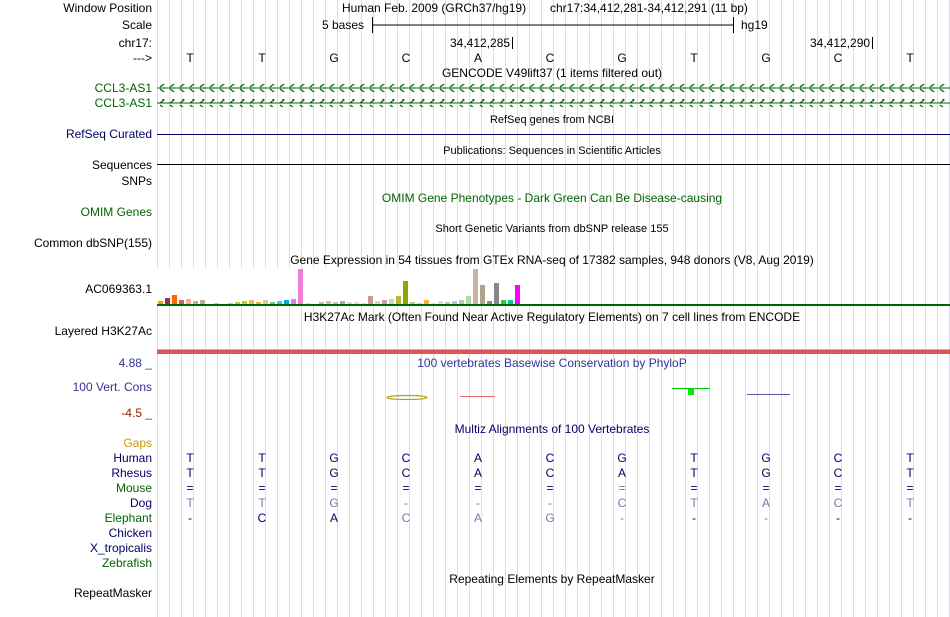  I want to click on species-label: X_tropicalis, so click(120, 548).